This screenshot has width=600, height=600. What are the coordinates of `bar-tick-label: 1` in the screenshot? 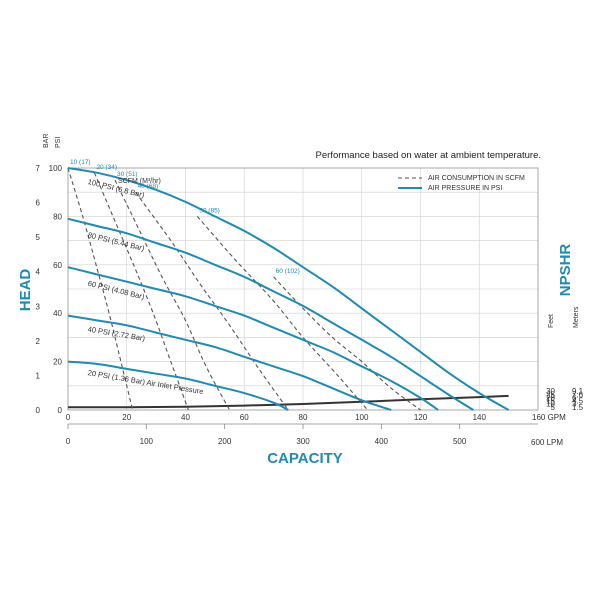 It's located at (38, 375).